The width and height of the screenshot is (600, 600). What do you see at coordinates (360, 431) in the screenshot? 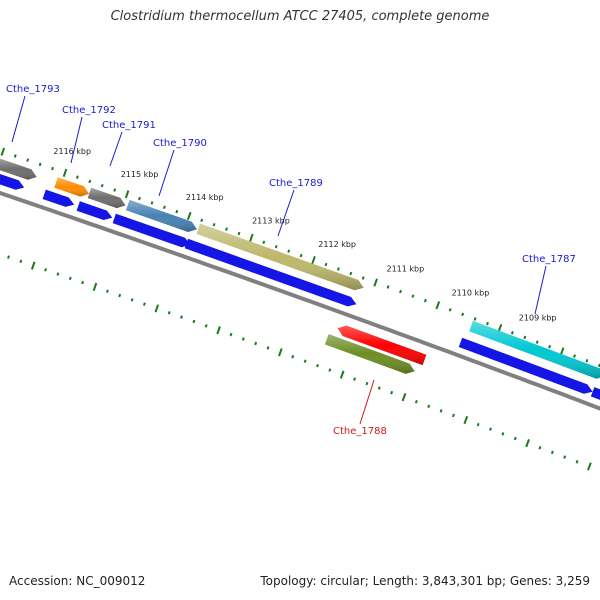
I see `gene-label: Cthe_1788` at bounding box center [360, 431].